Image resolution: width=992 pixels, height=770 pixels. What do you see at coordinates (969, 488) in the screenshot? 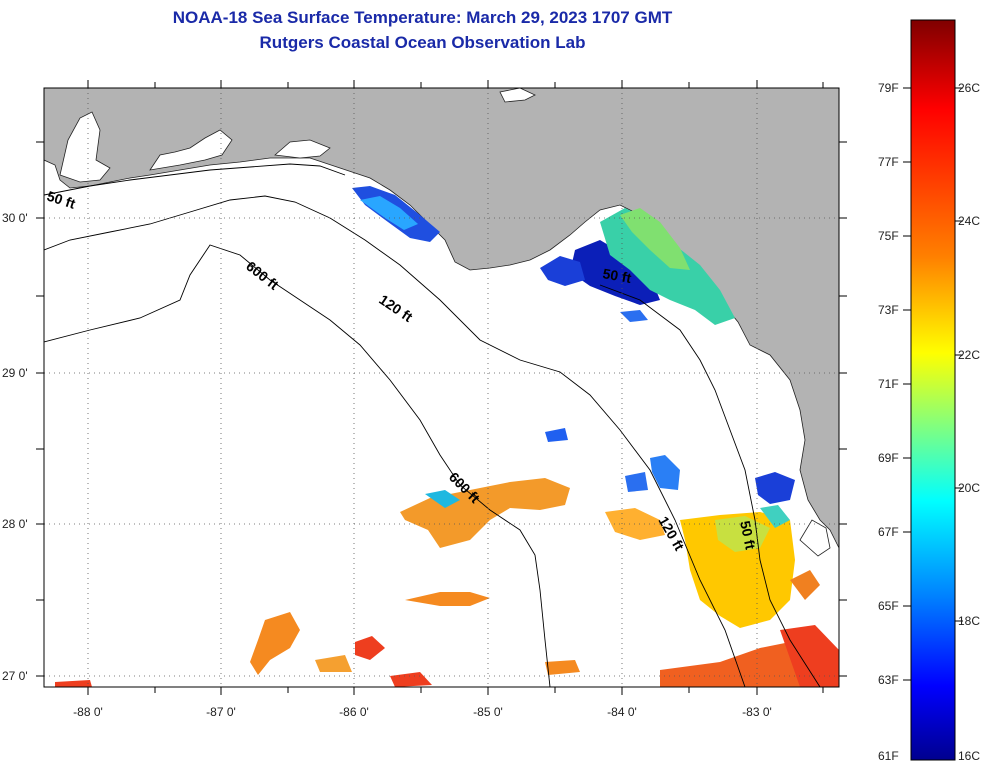
I see `colorbar-c-label: 20C` at bounding box center [969, 488].